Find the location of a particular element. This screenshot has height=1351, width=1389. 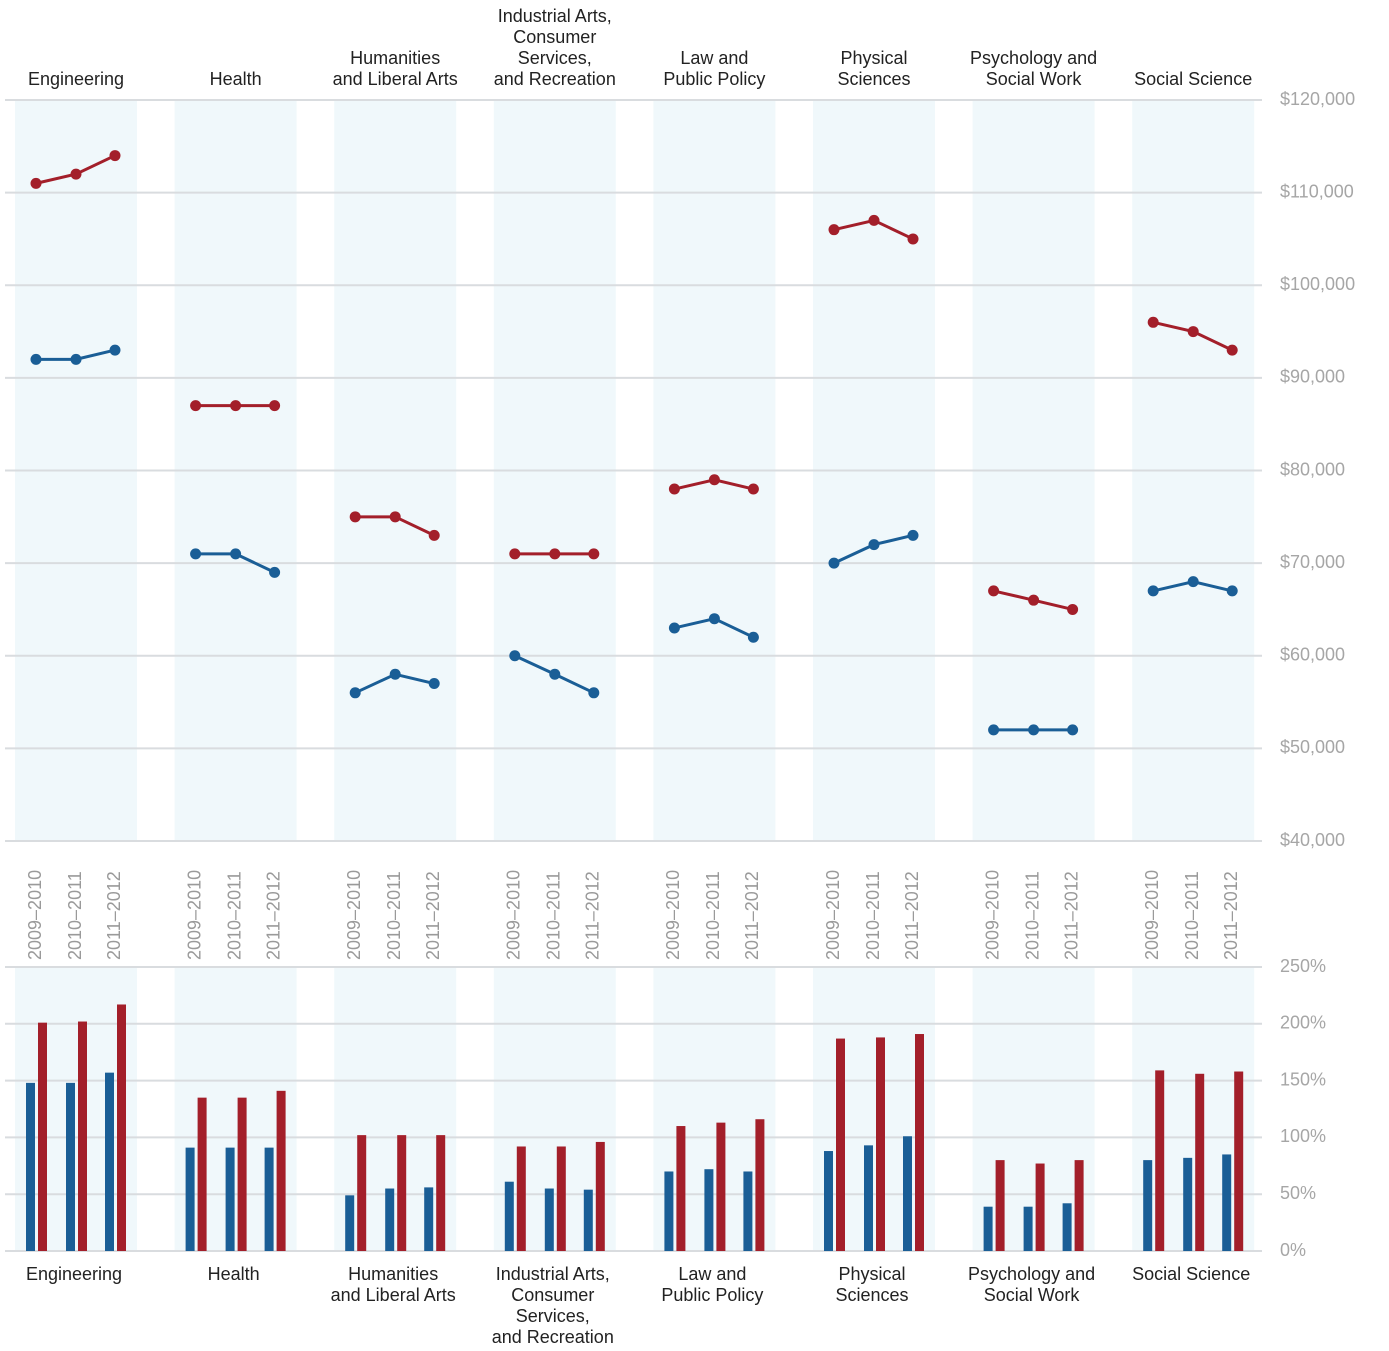

y-tick-label: $60,000 is located at coordinates (1312, 655).